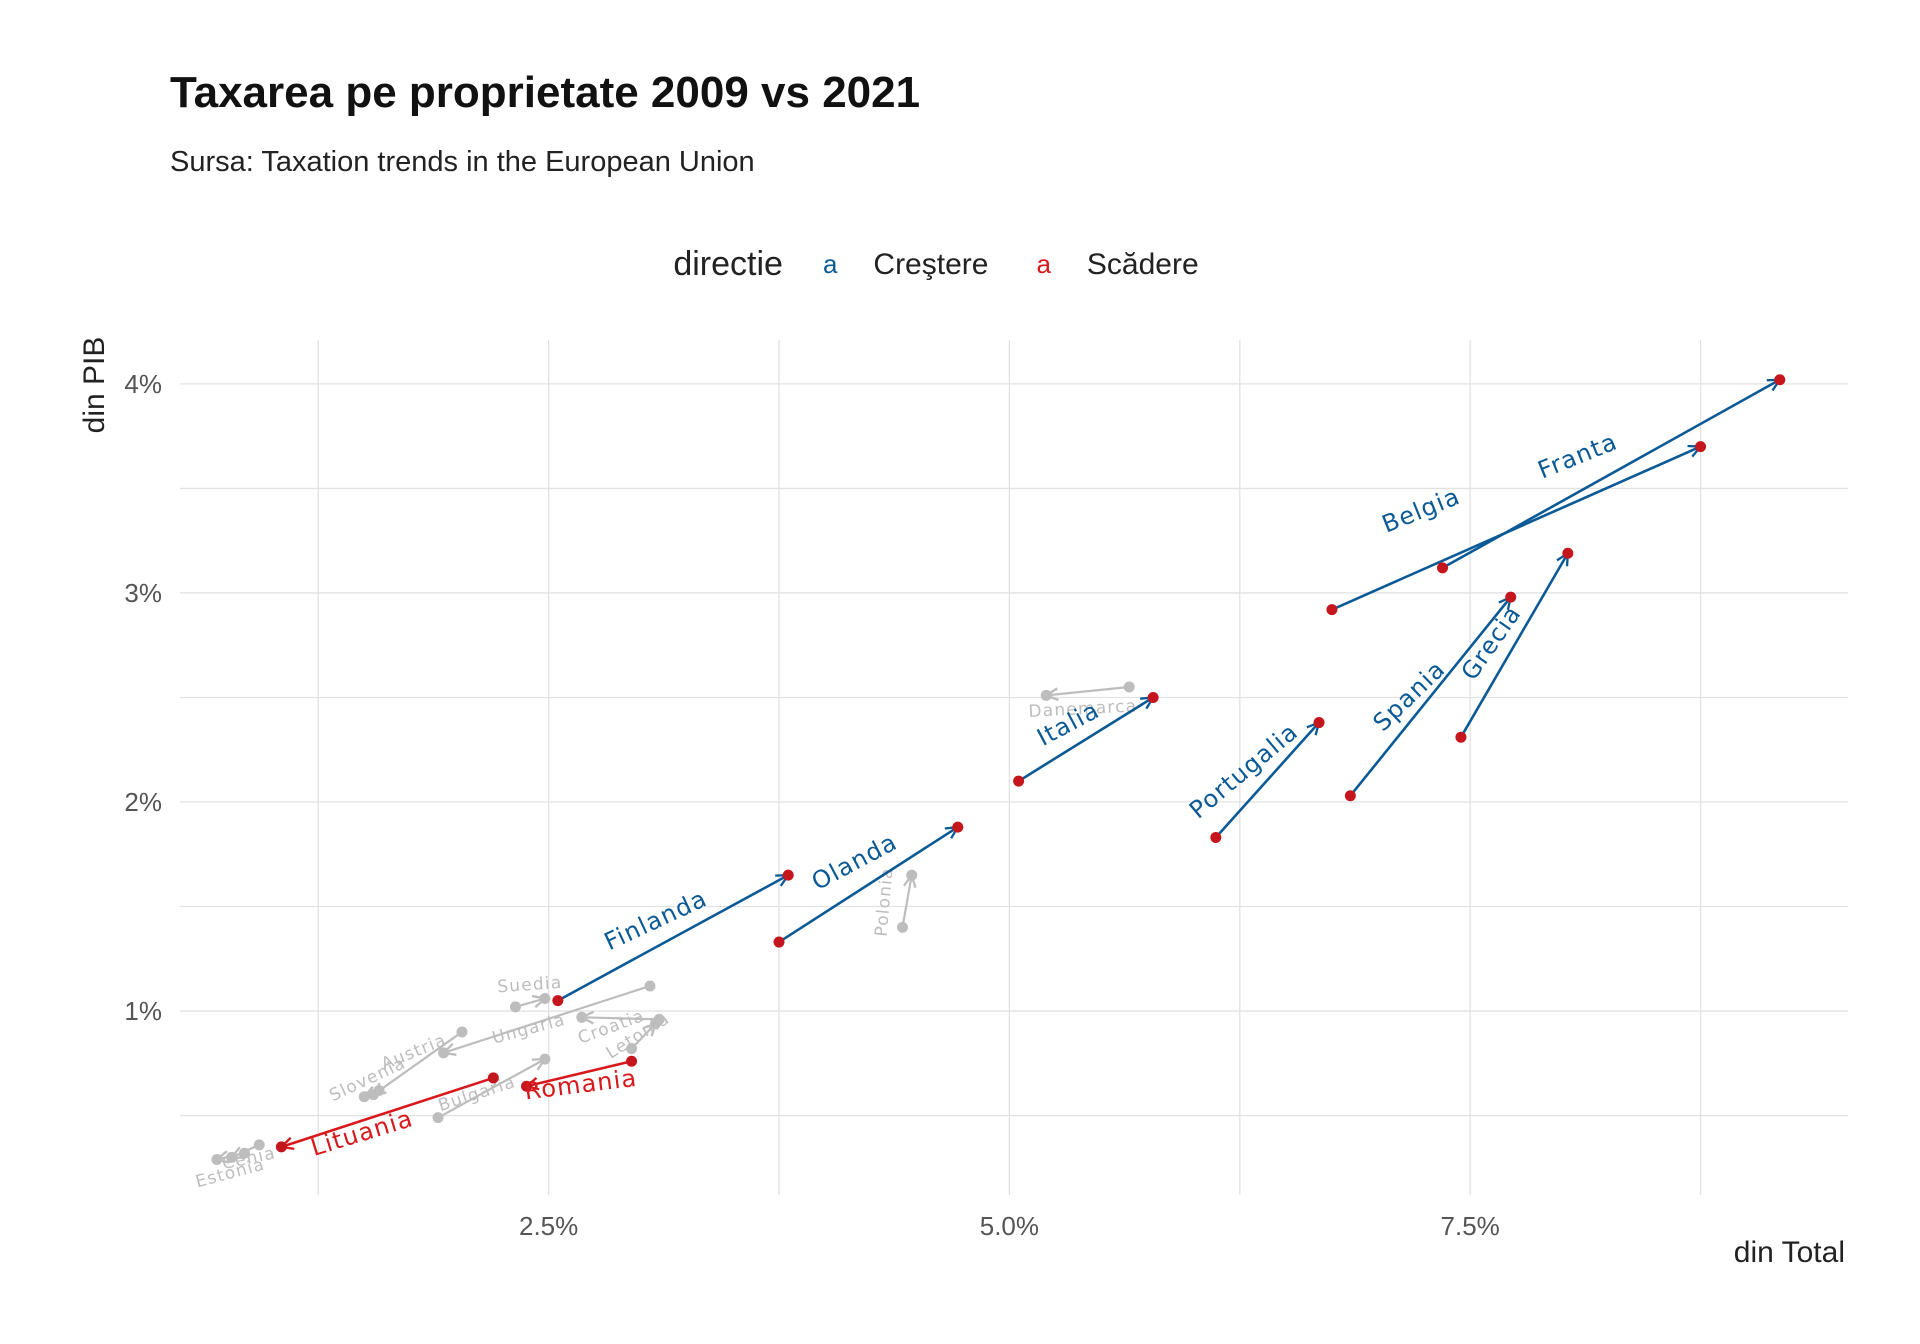  Describe the element at coordinates (1153, 697) in the screenshot. I see `point-end-italia` at that location.